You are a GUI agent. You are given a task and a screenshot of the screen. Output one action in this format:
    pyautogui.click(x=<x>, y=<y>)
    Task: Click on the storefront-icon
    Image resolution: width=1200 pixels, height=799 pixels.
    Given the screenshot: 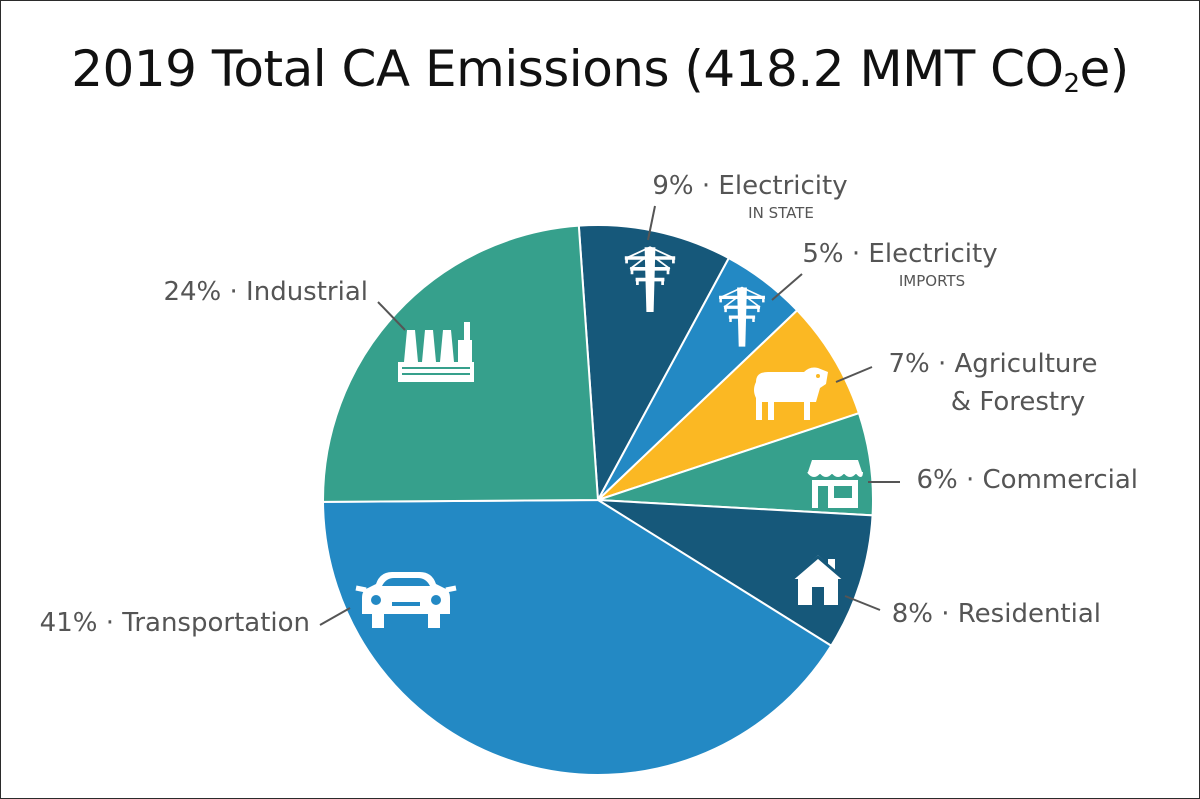 What is the action you would take?
    pyautogui.click(x=835, y=484)
    